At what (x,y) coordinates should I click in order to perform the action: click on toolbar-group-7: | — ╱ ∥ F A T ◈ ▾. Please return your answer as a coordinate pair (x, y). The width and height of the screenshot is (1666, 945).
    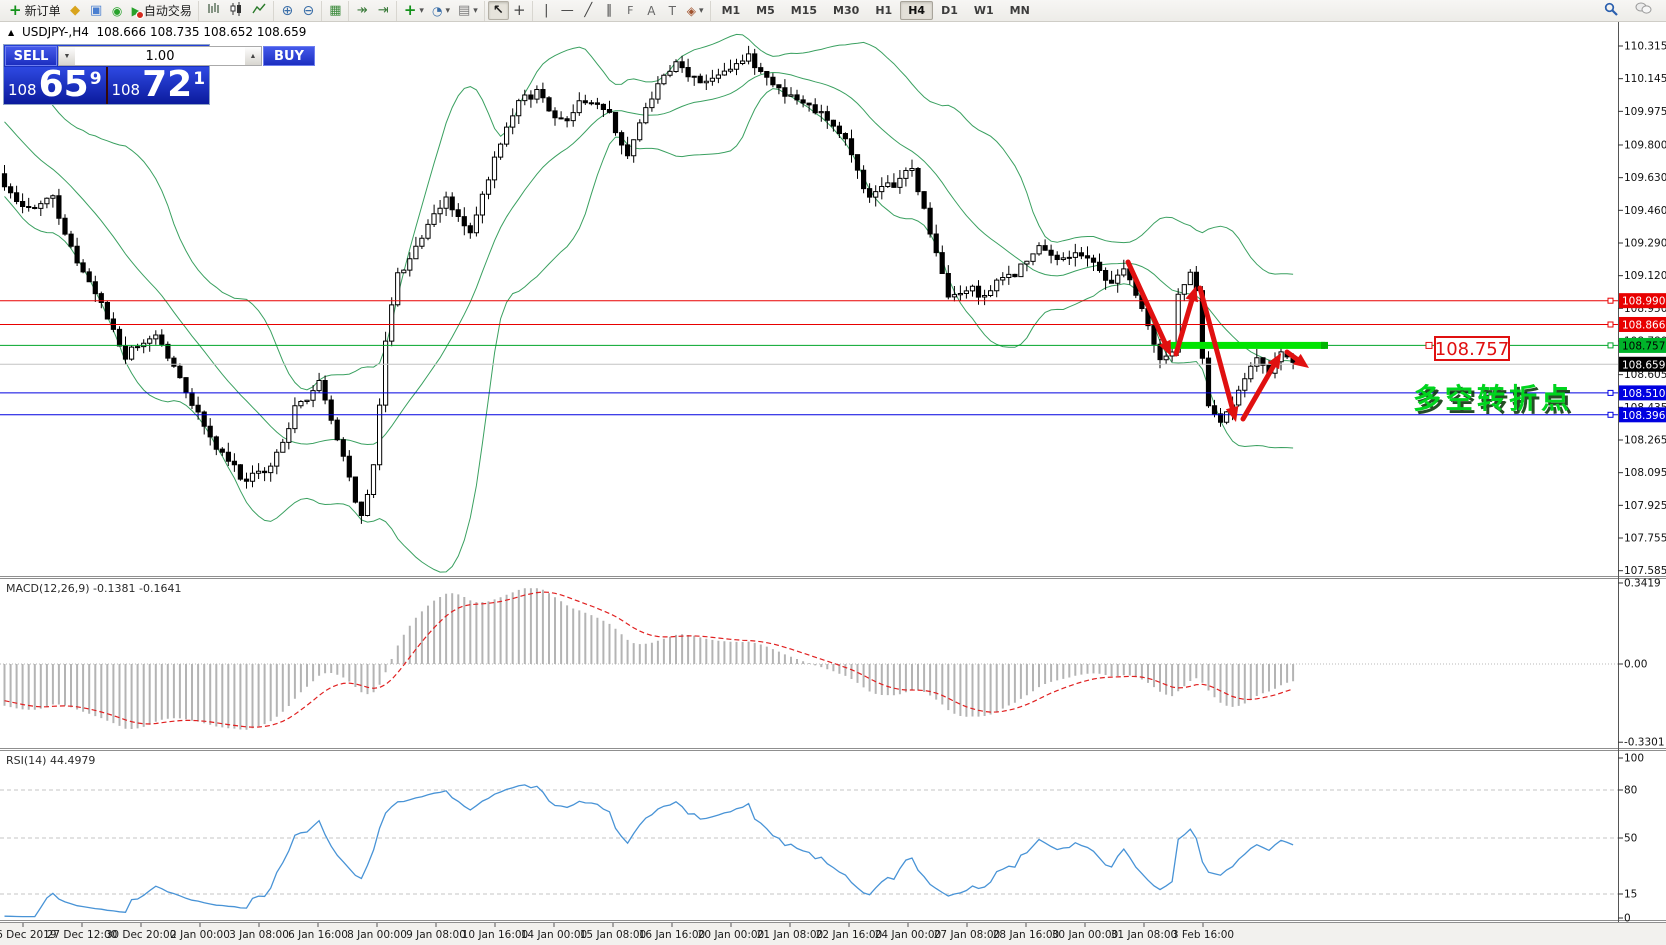
    Looking at the image, I should click on (619, 10).